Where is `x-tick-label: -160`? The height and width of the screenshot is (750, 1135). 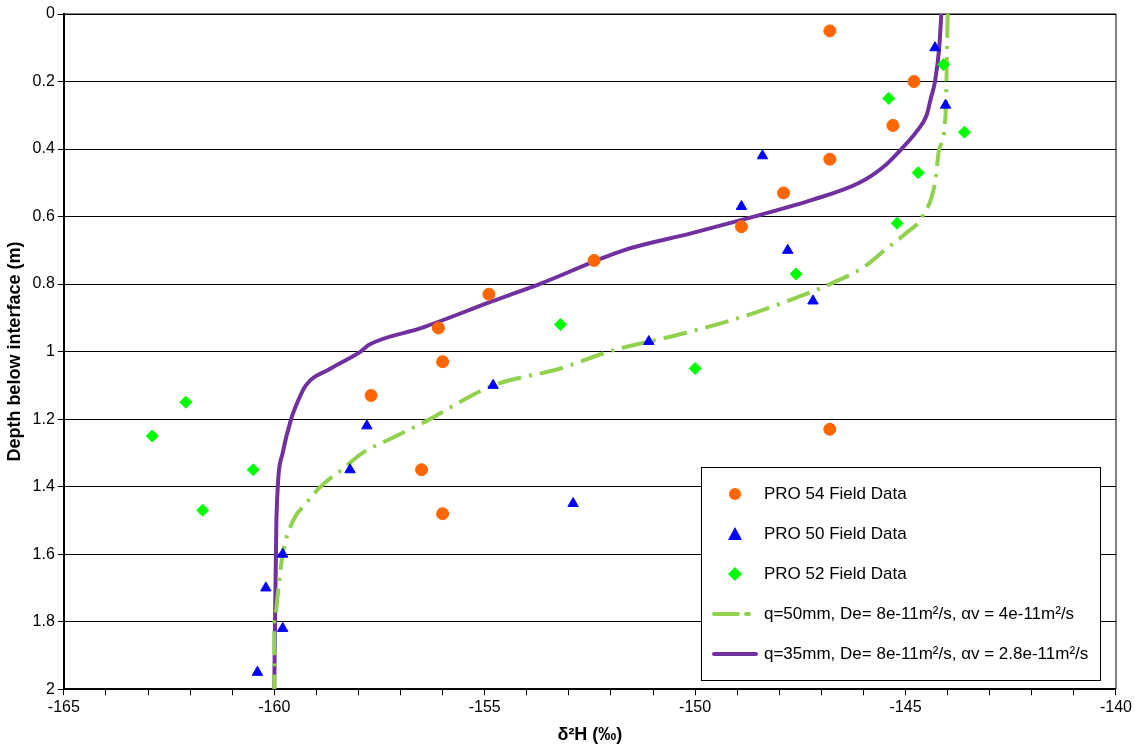
x-tick-label: -160 is located at coordinates (274, 707).